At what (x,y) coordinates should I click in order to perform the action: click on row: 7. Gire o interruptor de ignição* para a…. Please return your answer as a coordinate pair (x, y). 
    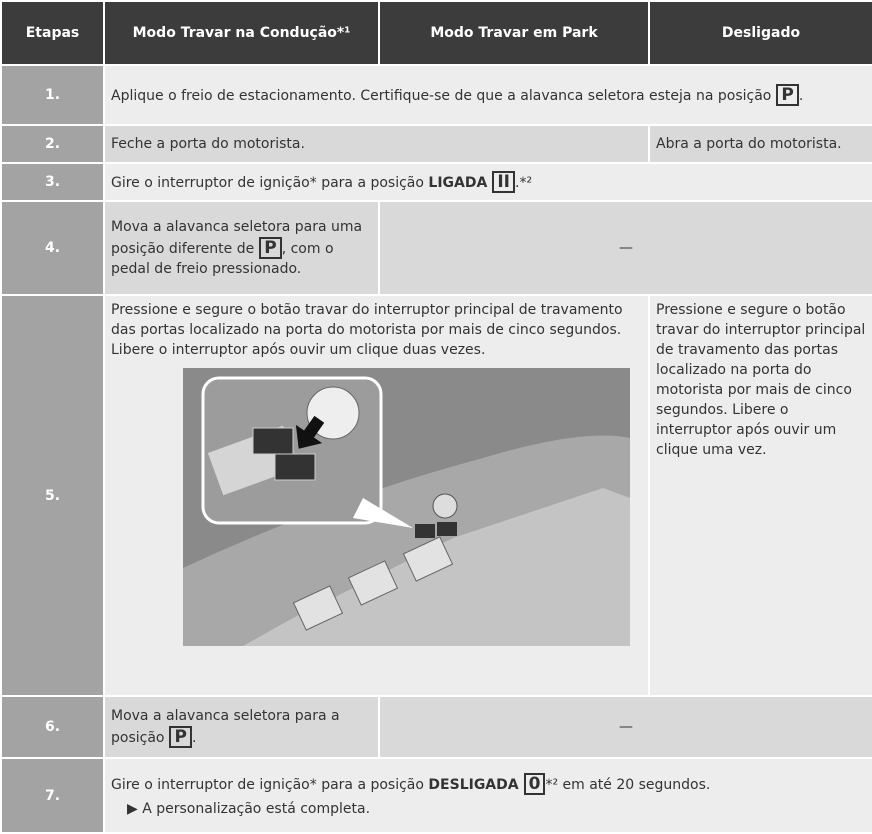
    Looking at the image, I should click on (436, 795).